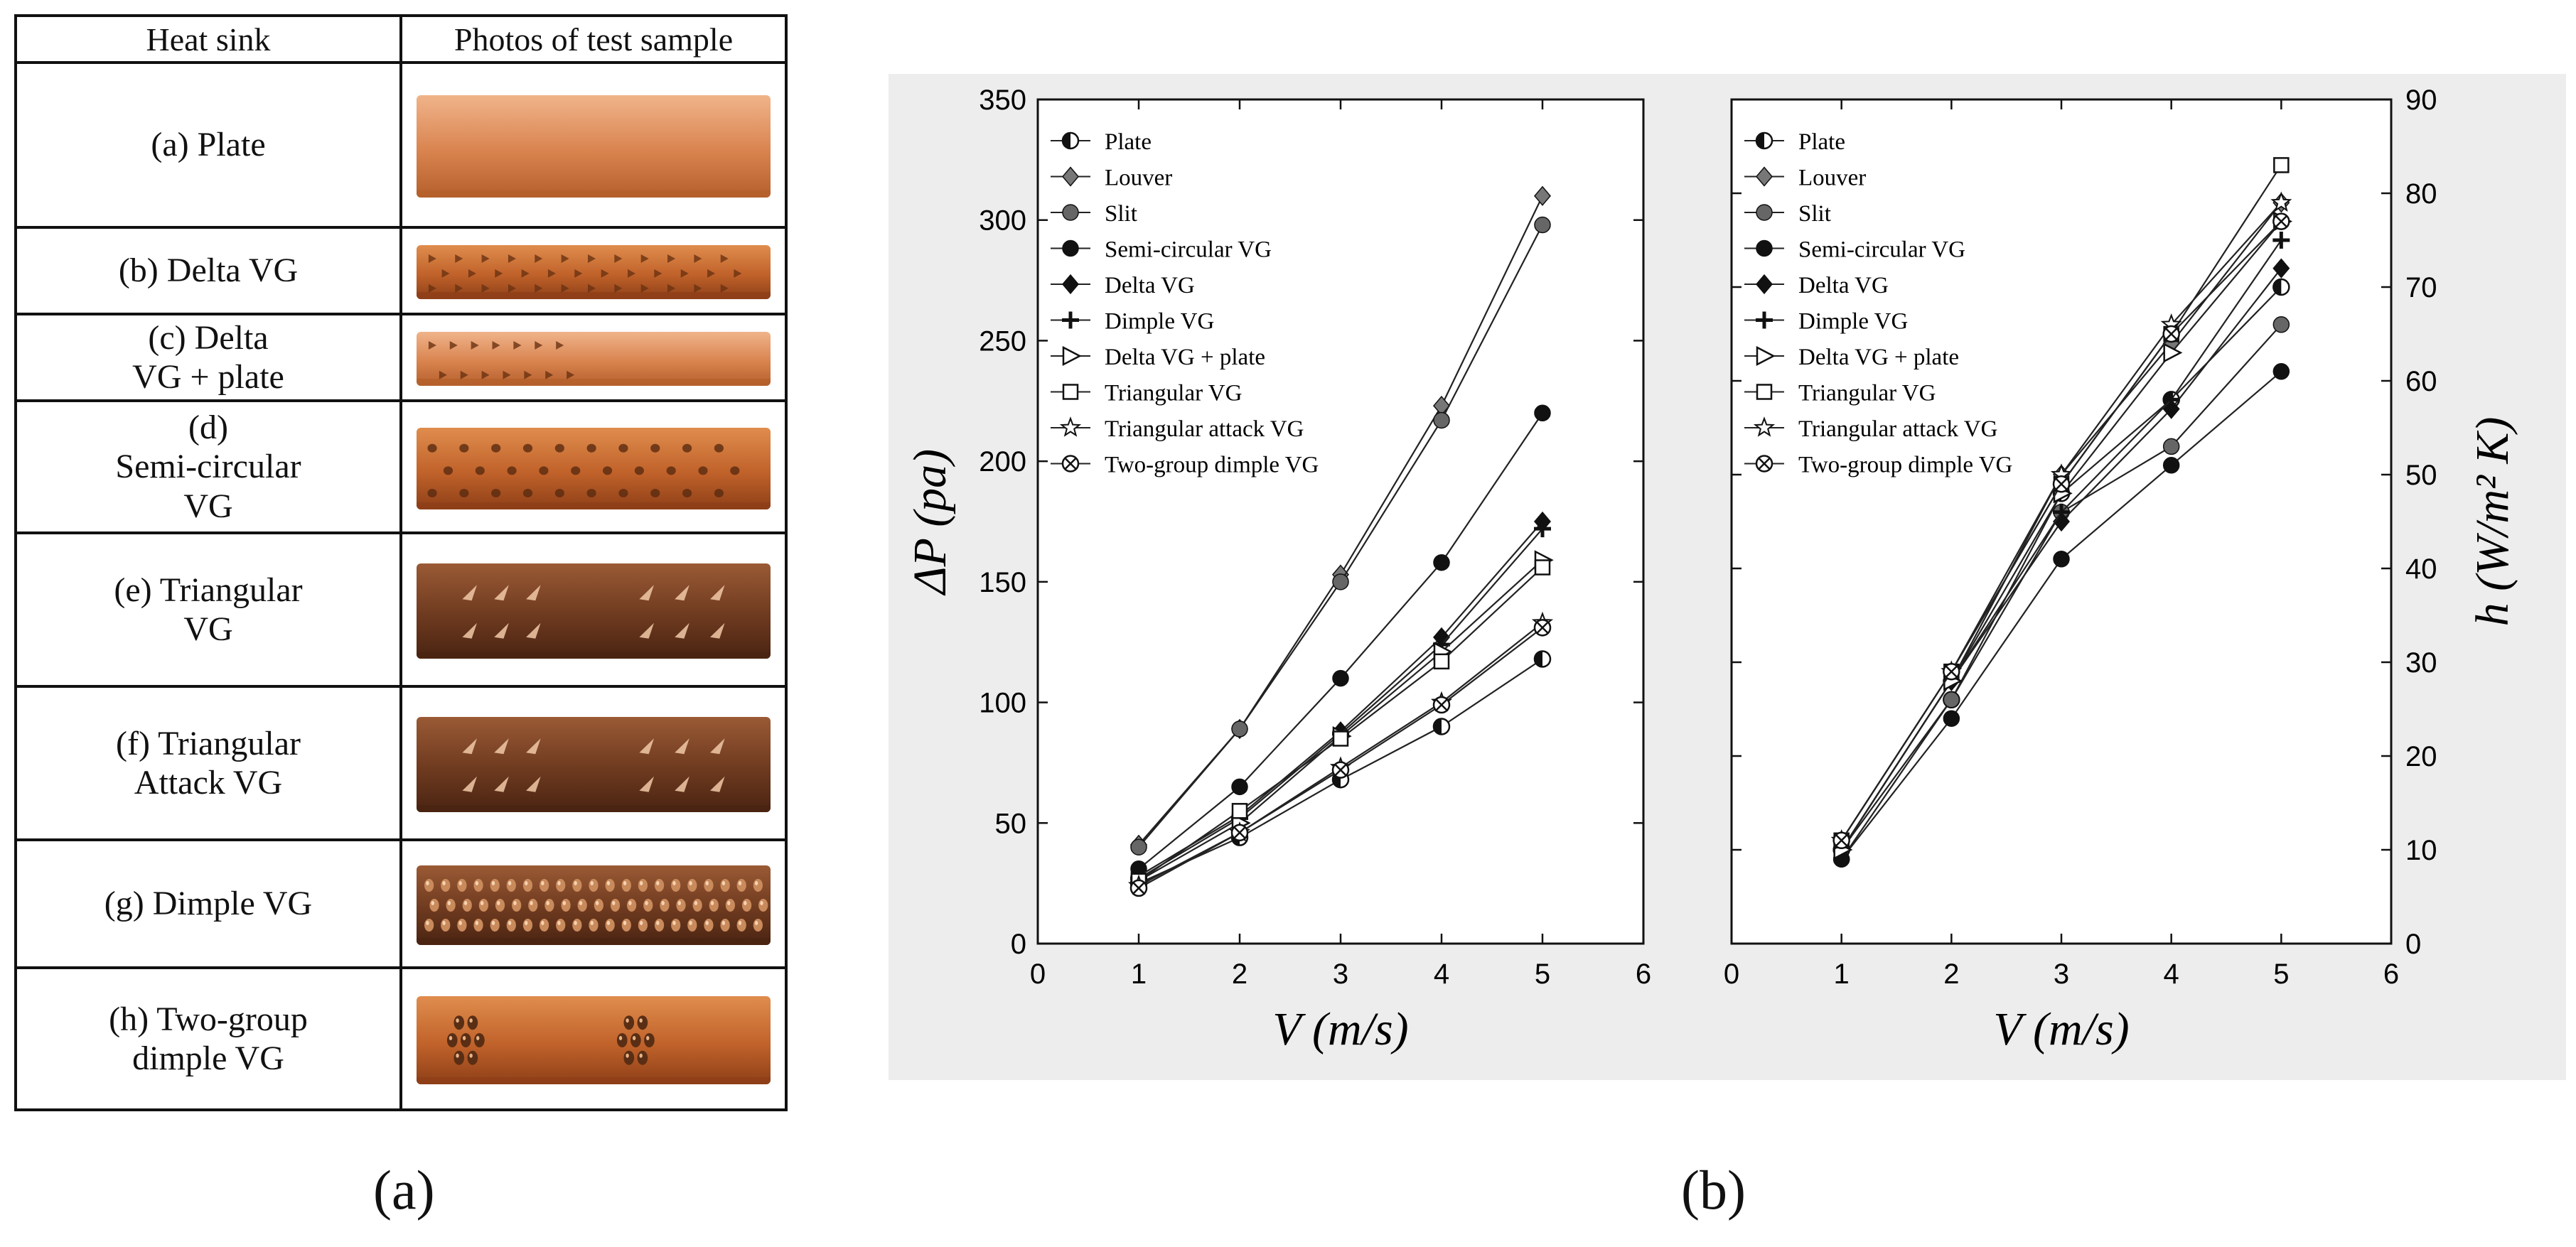 Image resolution: width=2576 pixels, height=1247 pixels. I want to click on heat-sink-label: (b) Delta VG, so click(208, 270).